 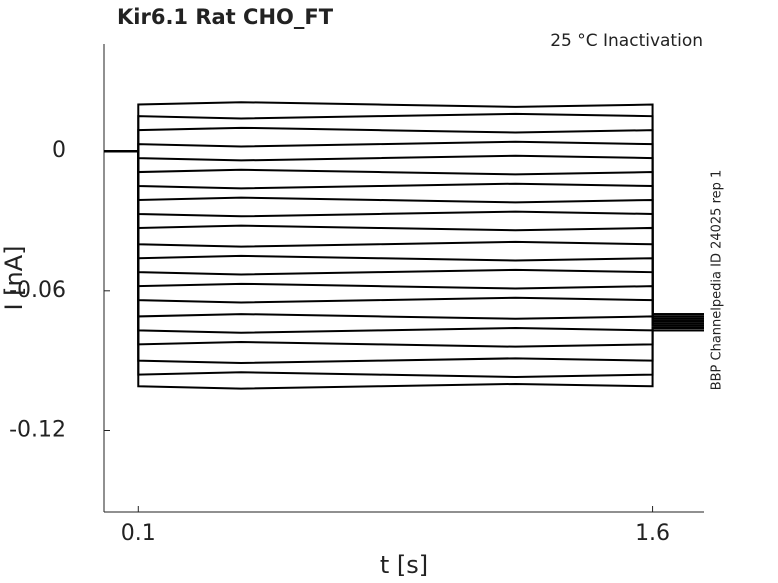 What do you see at coordinates (225, 17) in the screenshot?
I see `chart-title: Kir6.1 Rat CHO_FT` at bounding box center [225, 17].